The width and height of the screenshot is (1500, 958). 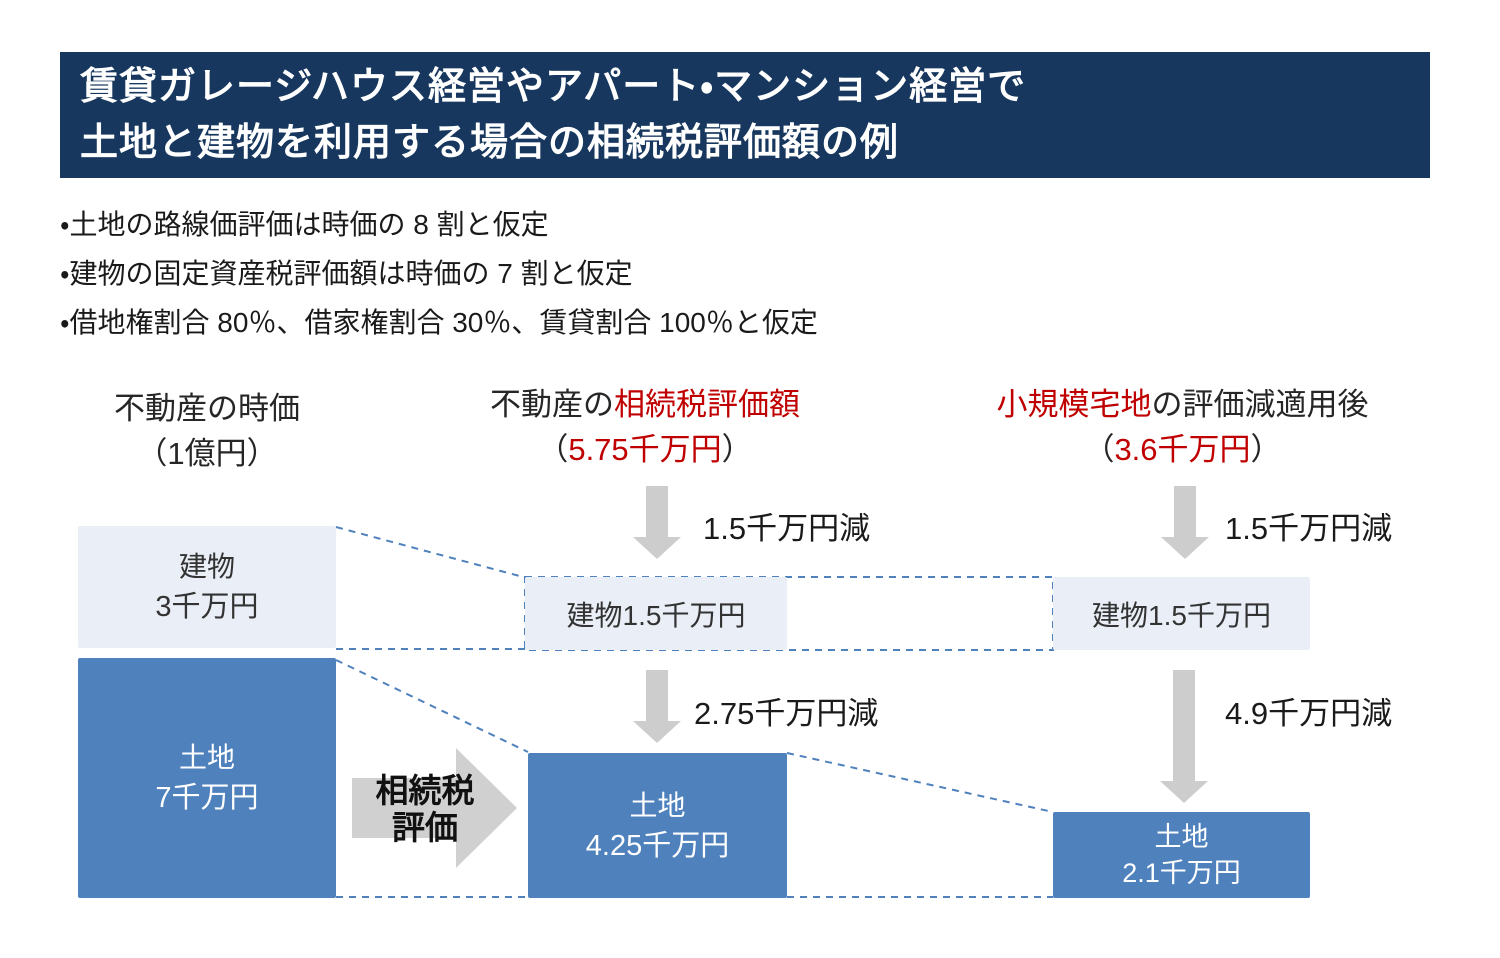 What do you see at coordinates (486, 808) in the screenshot?
I see `right-arrow-head-icon` at bounding box center [486, 808].